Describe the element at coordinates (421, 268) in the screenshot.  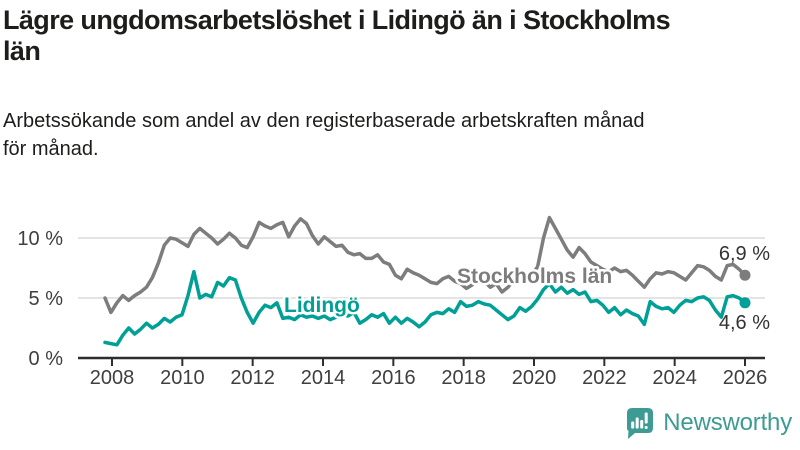
I see `gridlines` at that location.